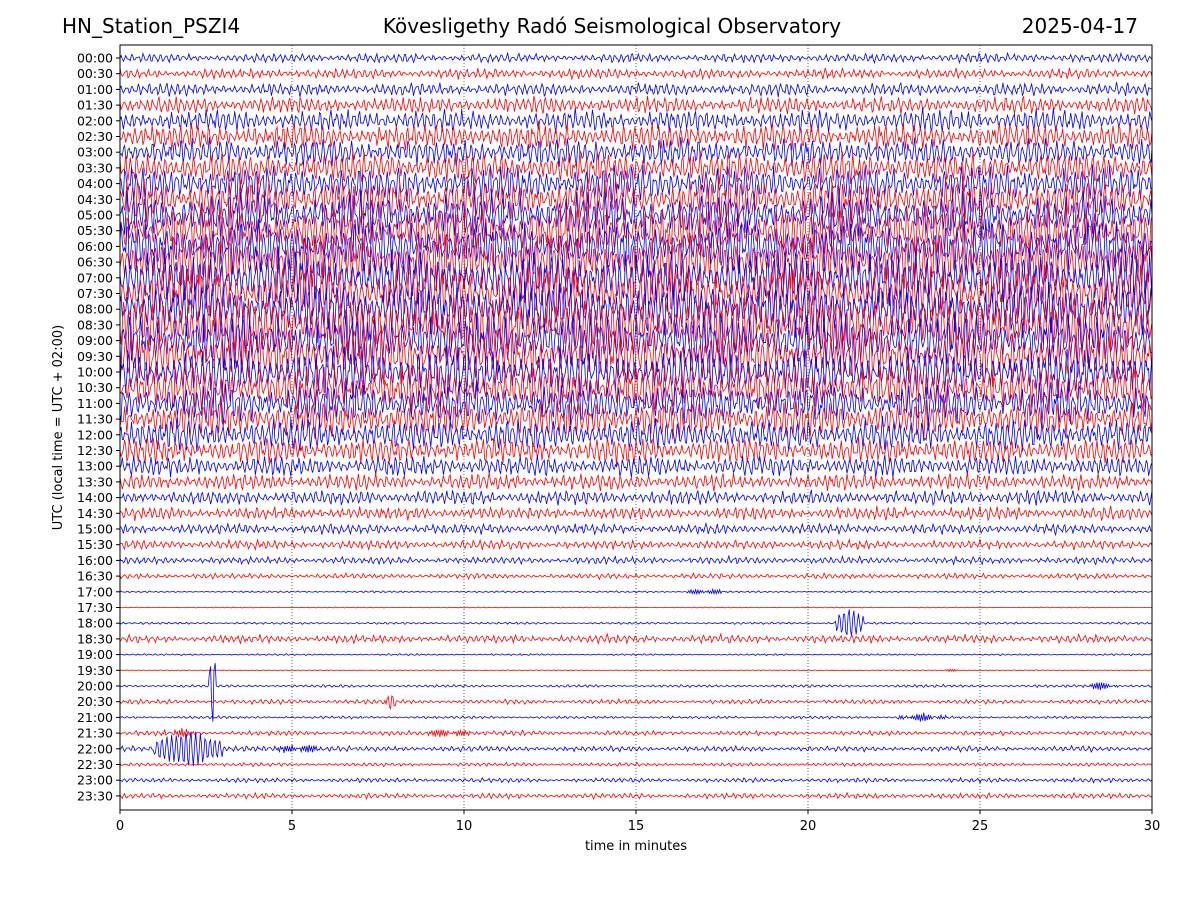 The image size is (1200, 900). I want to click on y-tick-label: 10:00, so click(95, 372).